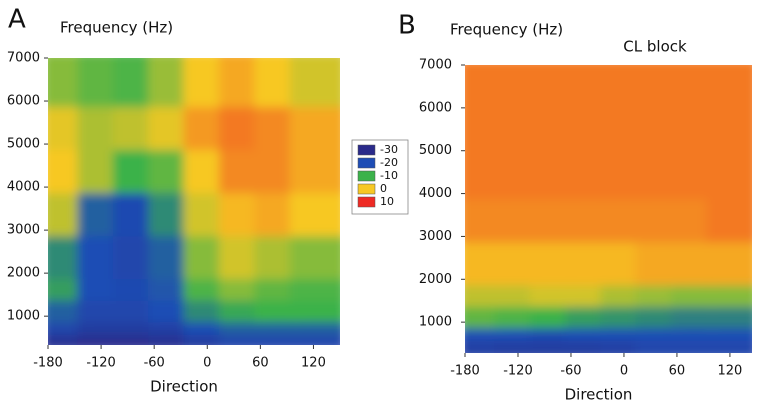 The image size is (762, 405). Describe the element at coordinates (383, 188) in the screenshot. I see `legend-label: 0` at that location.